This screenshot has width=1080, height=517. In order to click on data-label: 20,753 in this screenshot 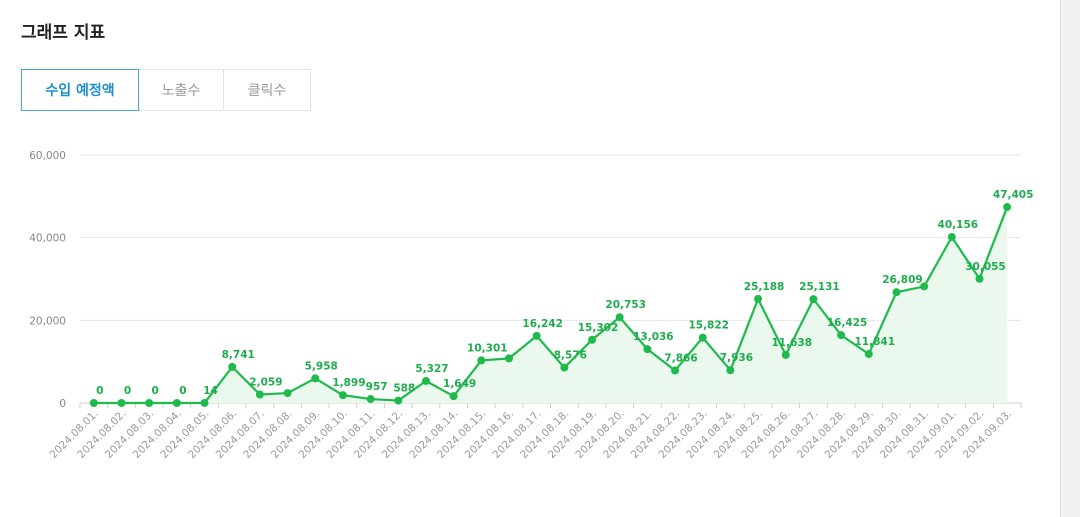, I will do `click(625, 305)`.